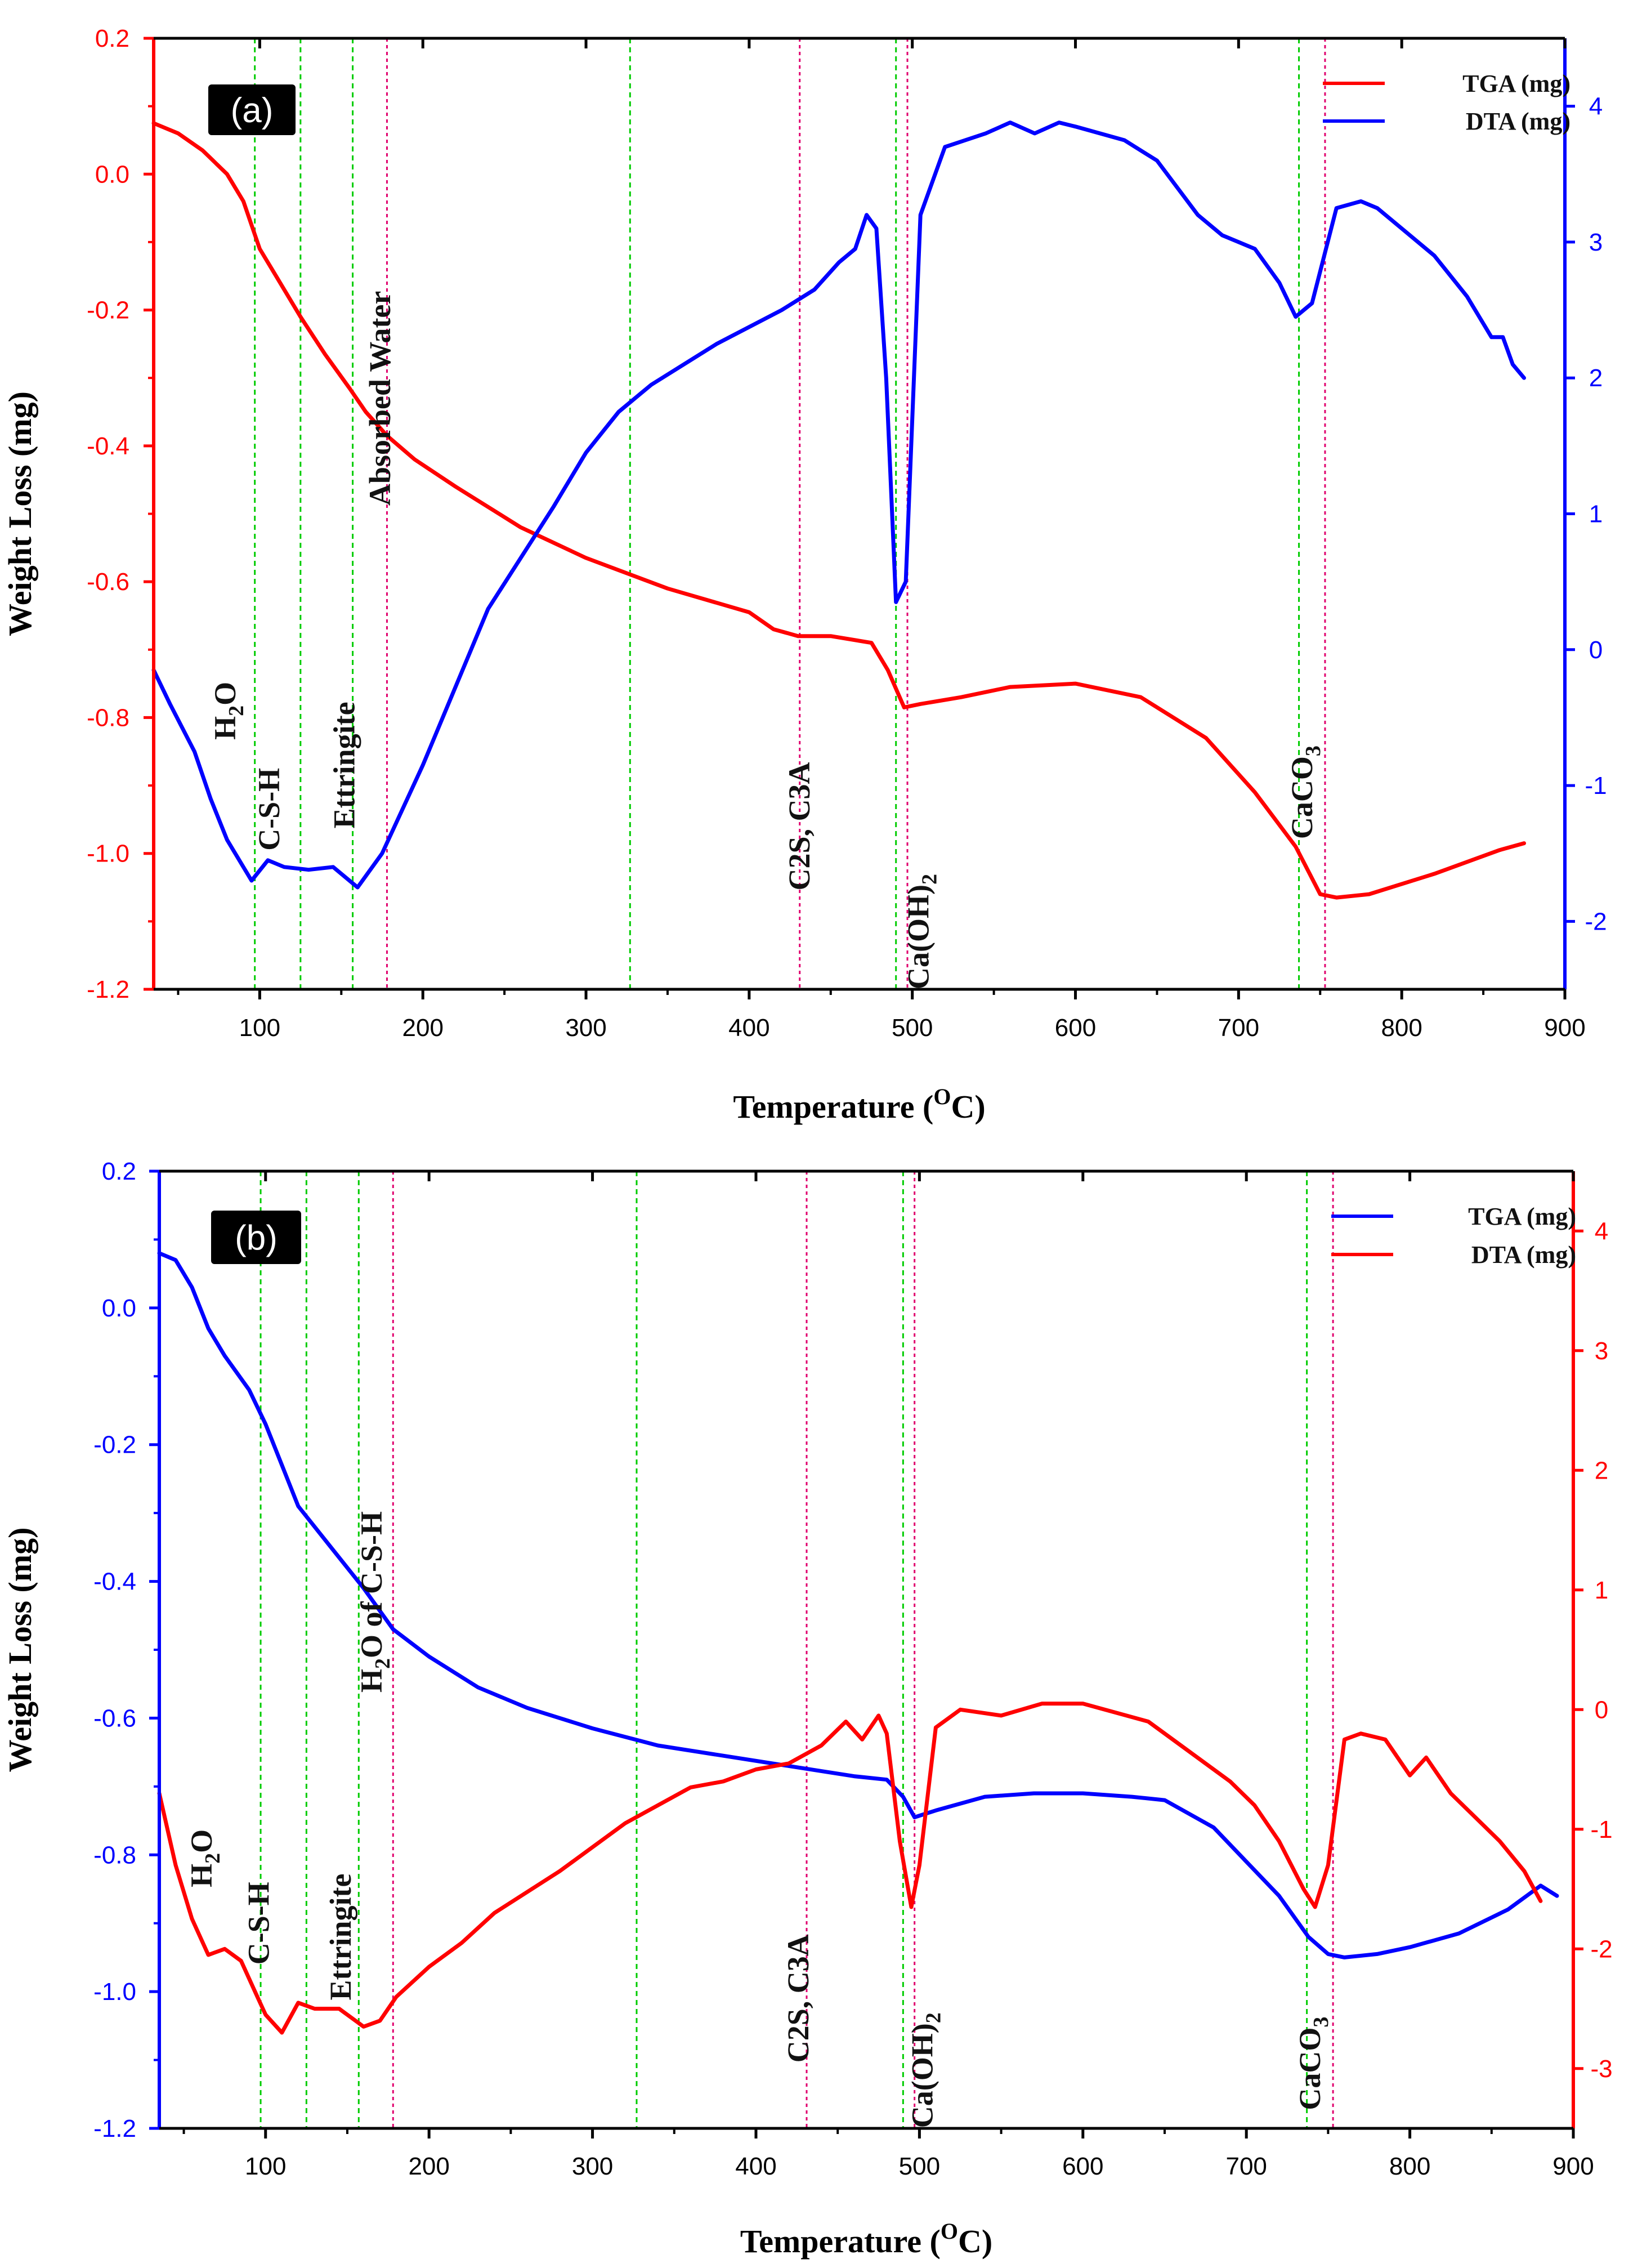 The image size is (1651, 2268). I want to click on panel-label: (b), so click(256, 1238).